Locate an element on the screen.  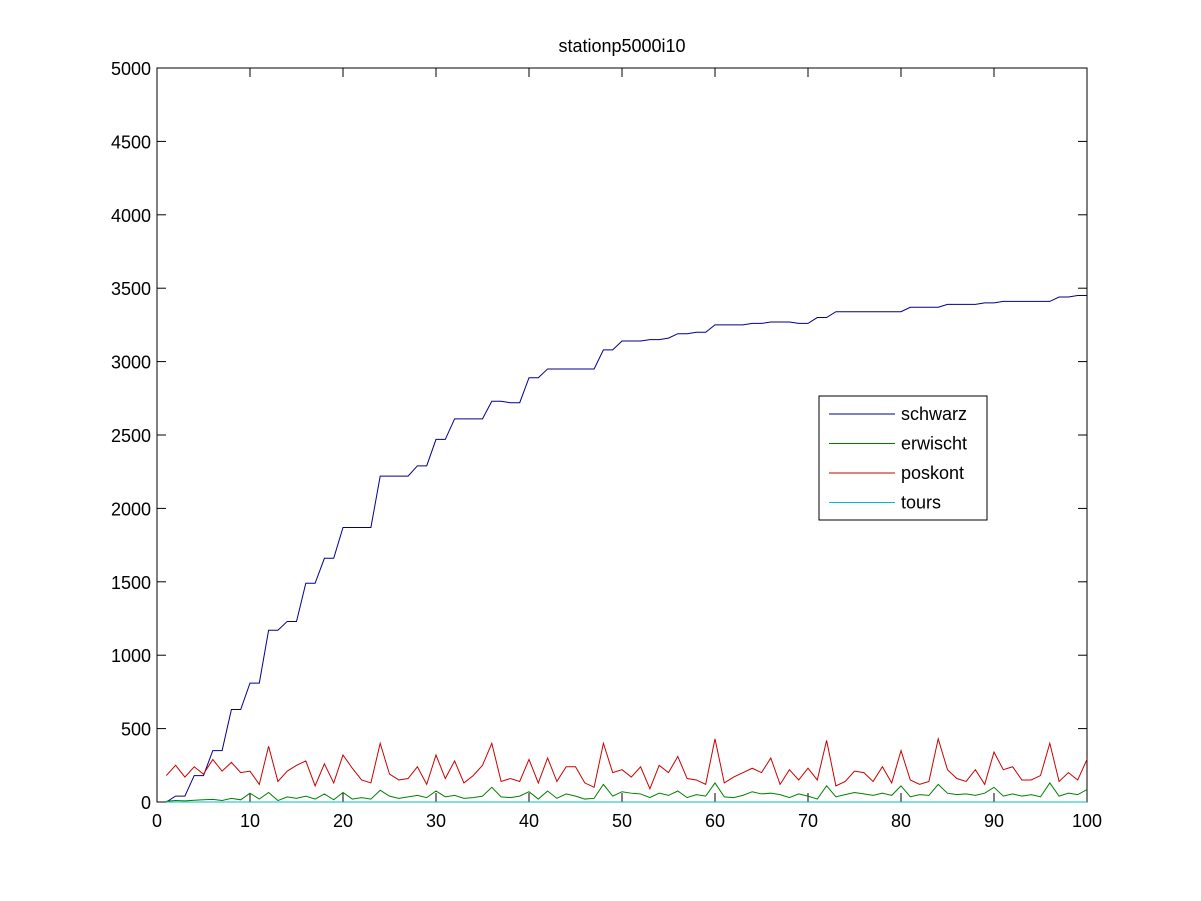
legend-label-schwarz: schwarz is located at coordinates (934, 414).